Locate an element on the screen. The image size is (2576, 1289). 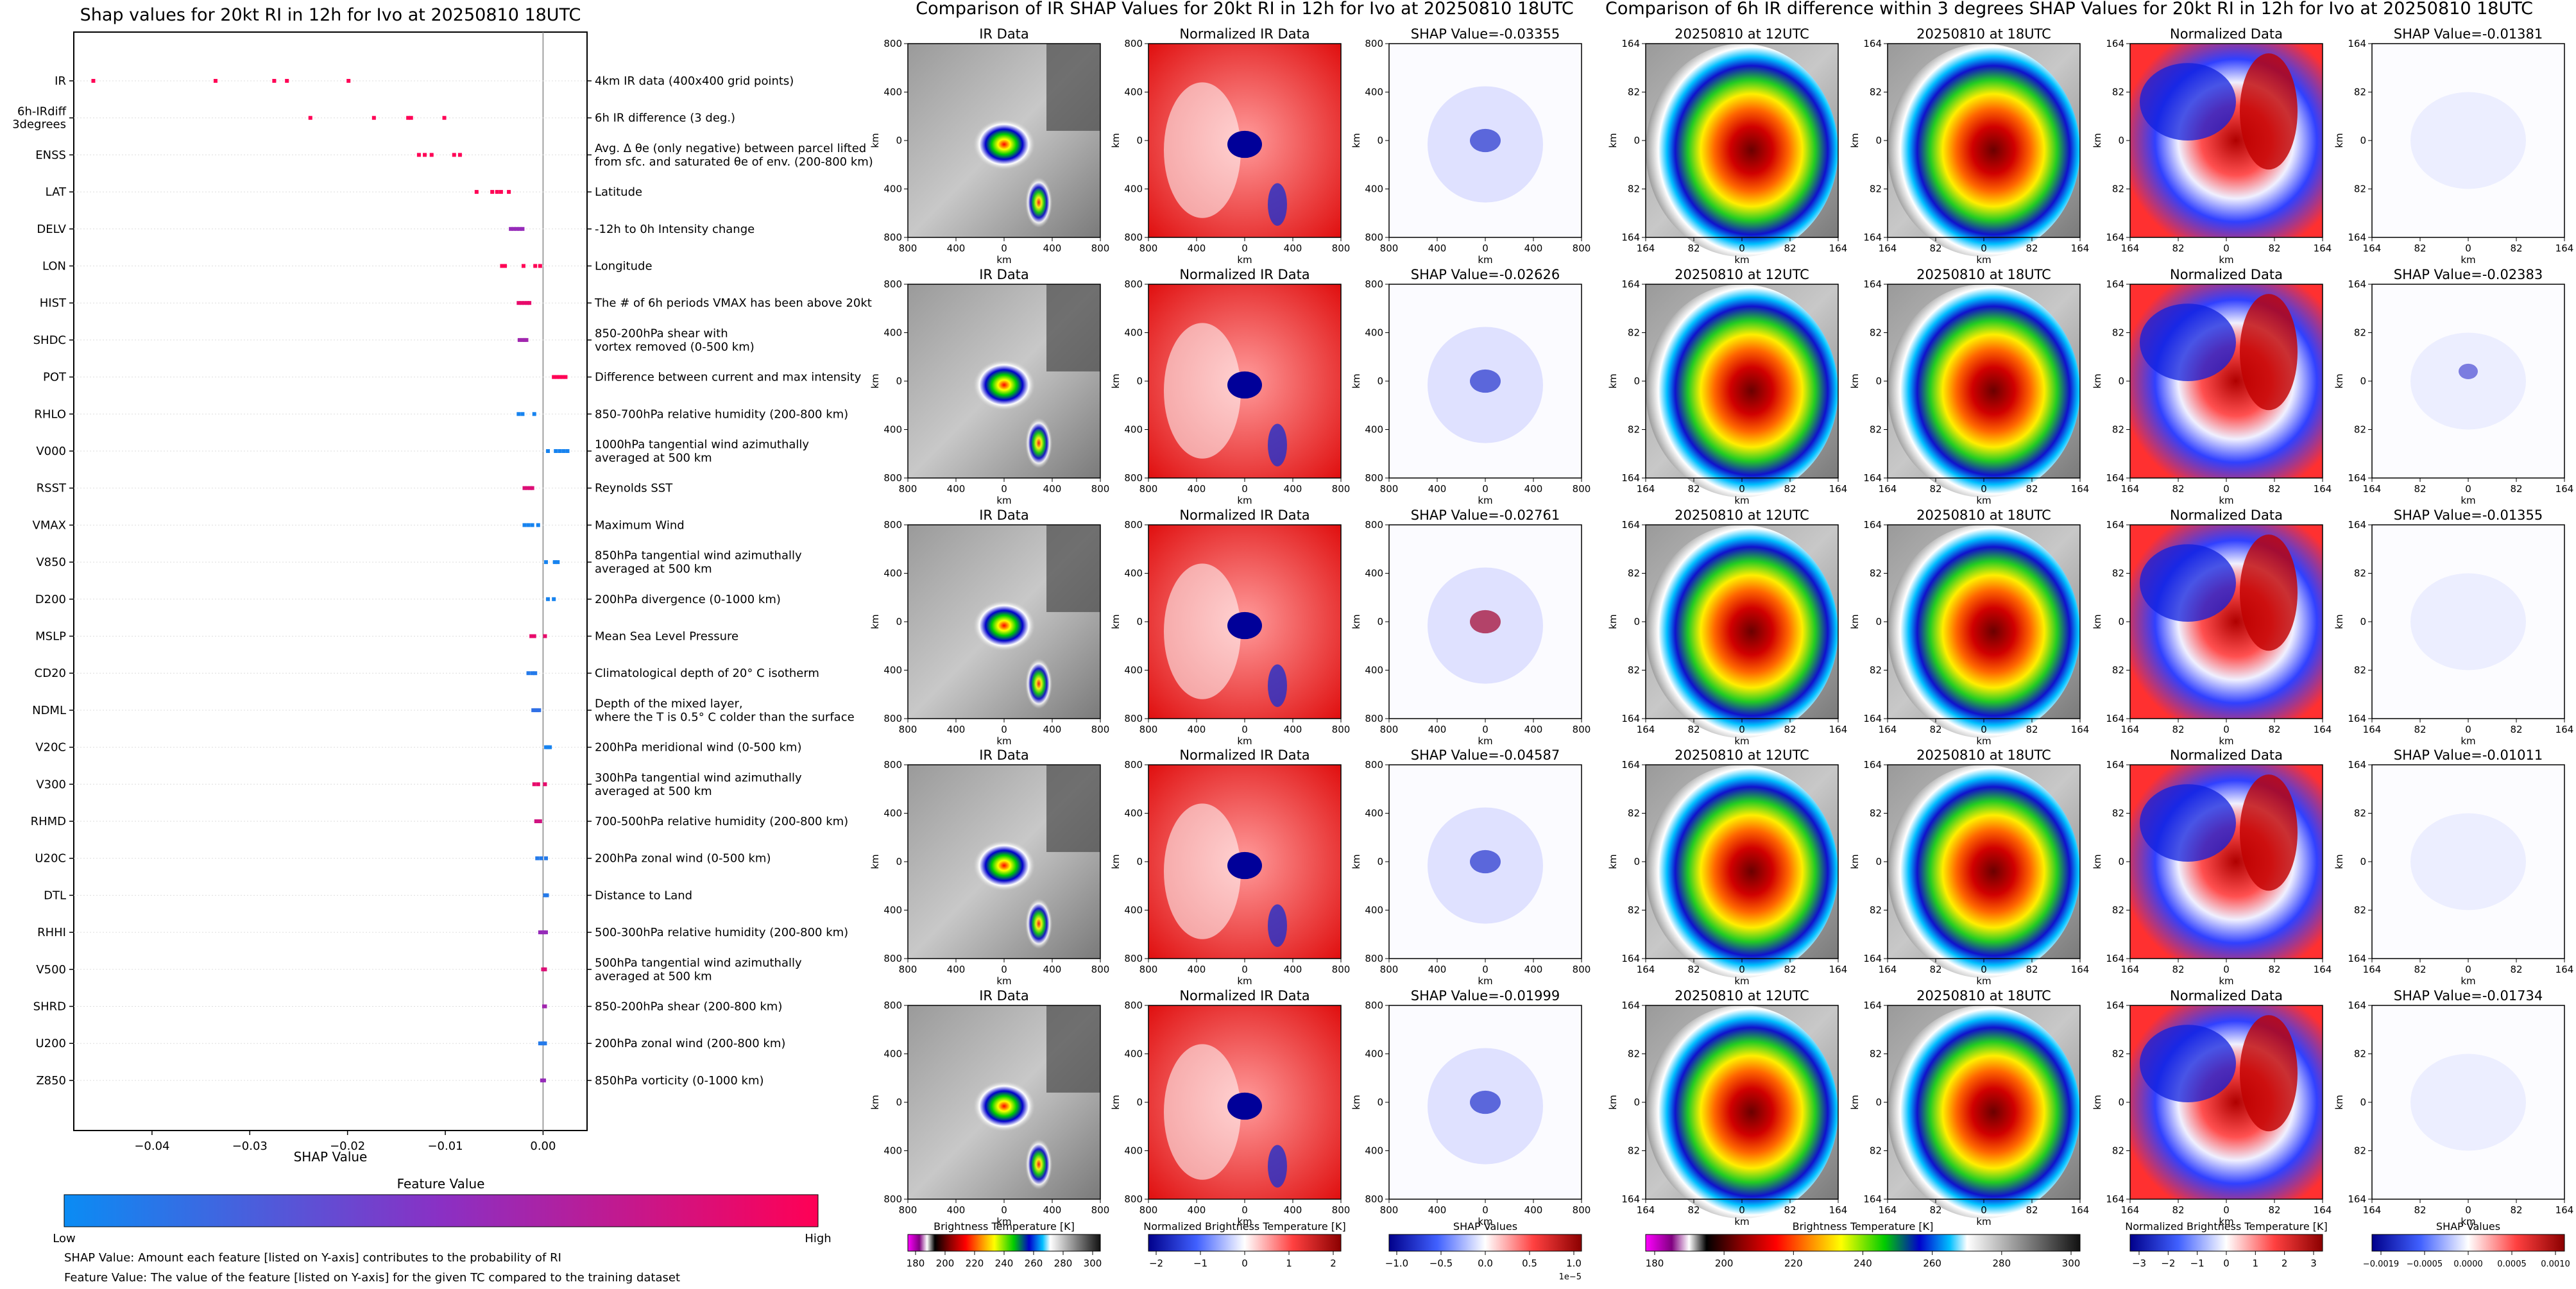
feature-description: 300hPa tangential wind azimuthally is located at coordinates (698, 778).